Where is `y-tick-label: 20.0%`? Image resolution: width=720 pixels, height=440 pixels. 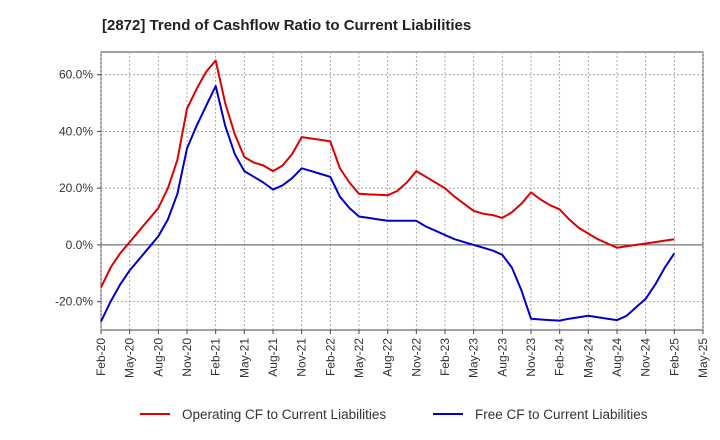 y-tick-label: 20.0% is located at coordinates (76, 188).